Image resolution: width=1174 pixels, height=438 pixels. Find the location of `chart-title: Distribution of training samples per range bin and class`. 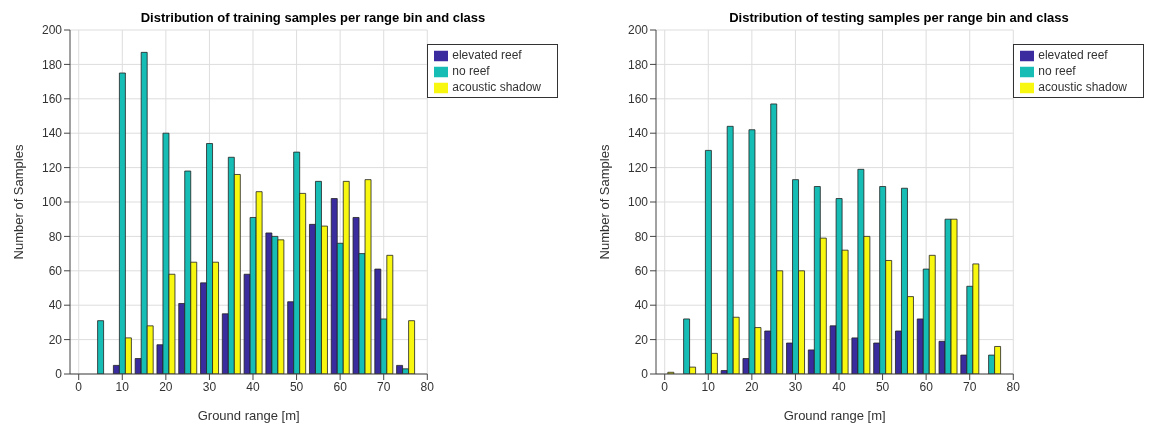

chart-title: Distribution of training samples per range bin and class is located at coordinates (313, 17).